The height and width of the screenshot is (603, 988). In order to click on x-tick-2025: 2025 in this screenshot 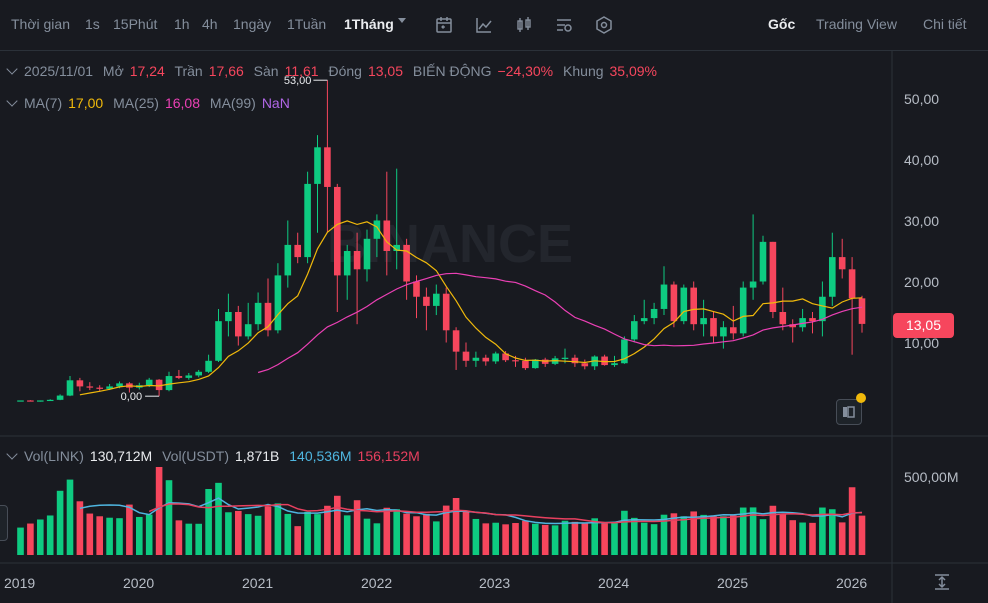, I will do `click(733, 583)`.